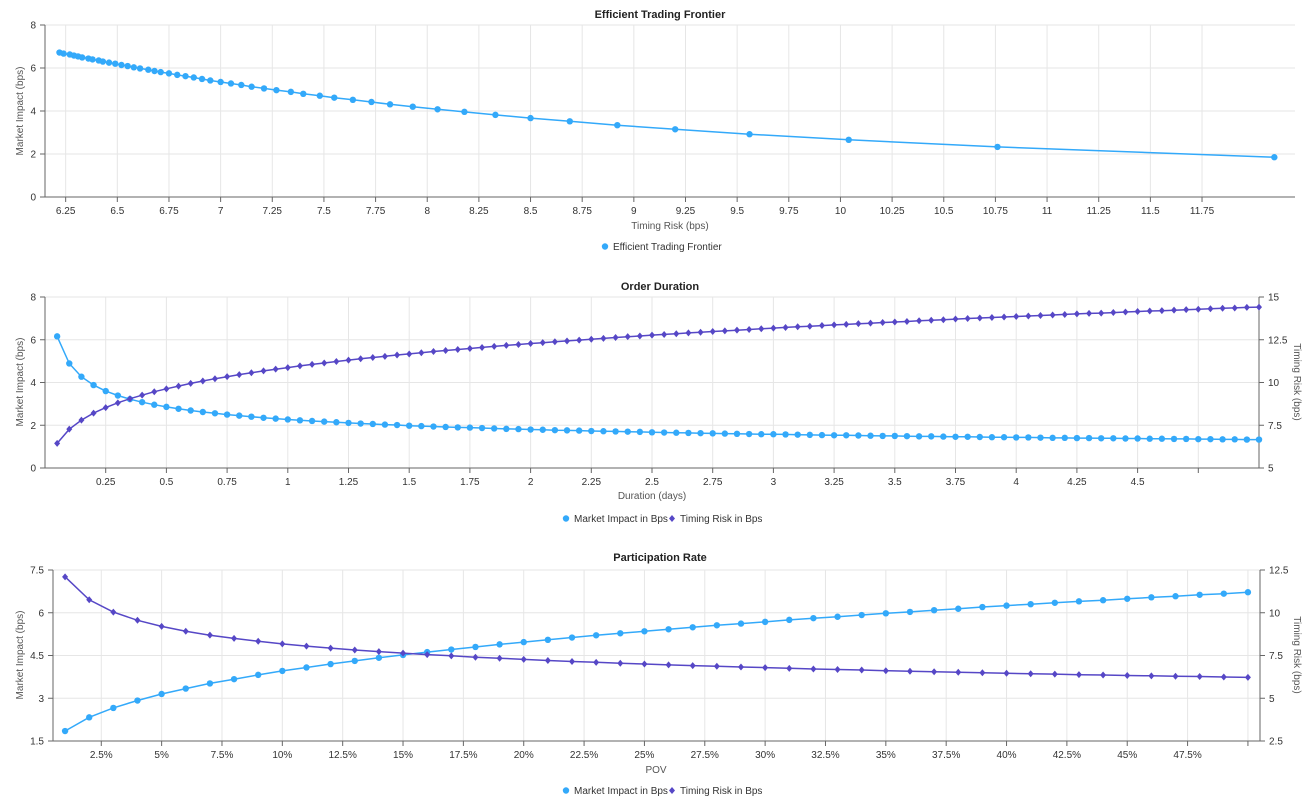 The image size is (1313, 803). What do you see at coordinates (20, 382) in the screenshot?
I see `y-axis-label: Market Impact (bps)` at bounding box center [20, 382].